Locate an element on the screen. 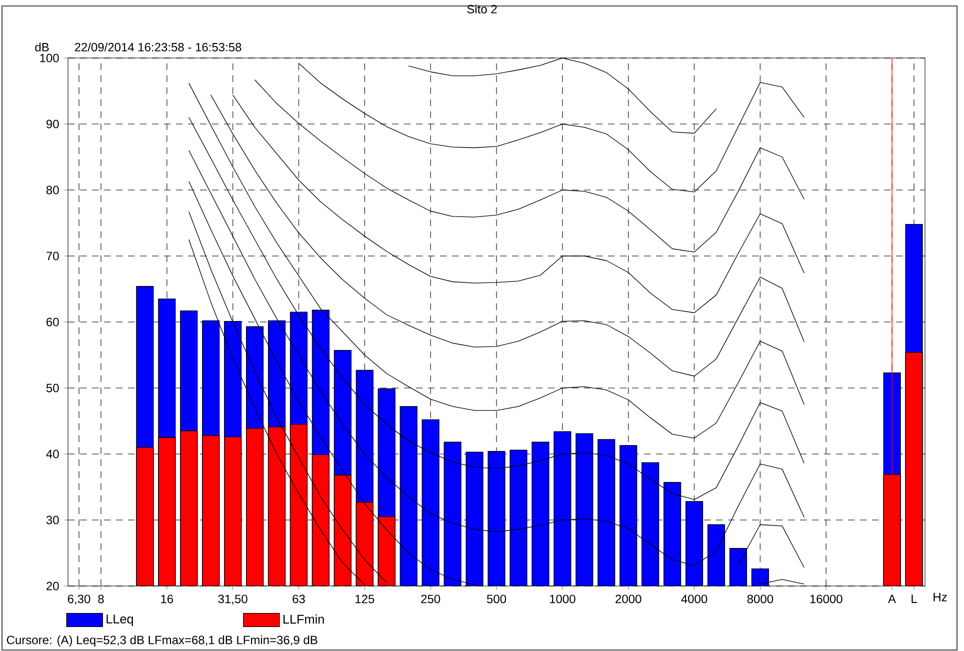 This screenshot has height=651, width=964. x-tick-label: 8000 is located at coordinates (760, 599).